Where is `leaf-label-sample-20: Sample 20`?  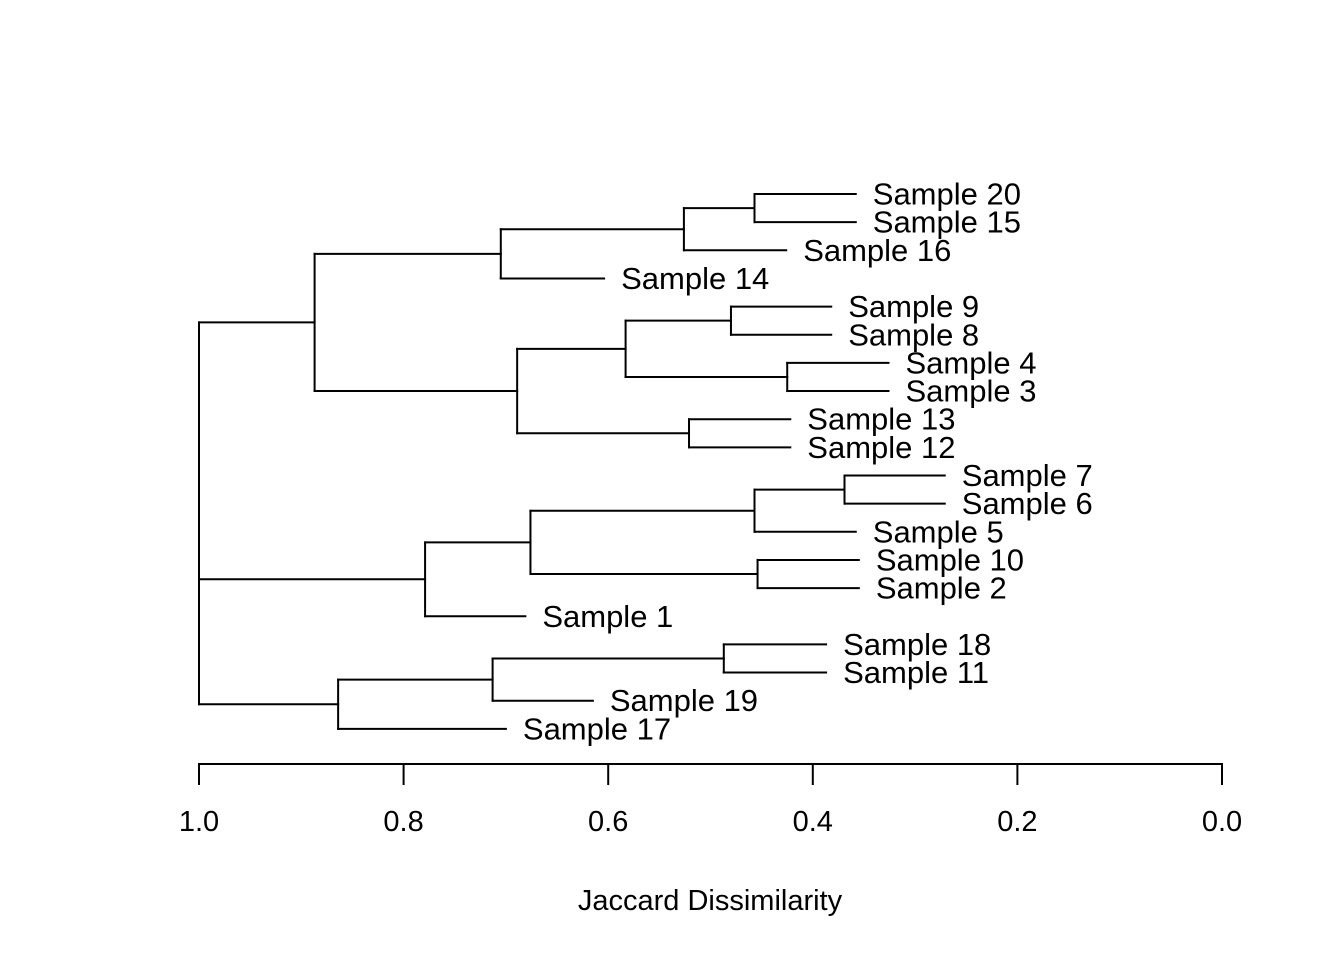 leaf-label-sample-20: Sample 20 is located at coordinates (947, 194).